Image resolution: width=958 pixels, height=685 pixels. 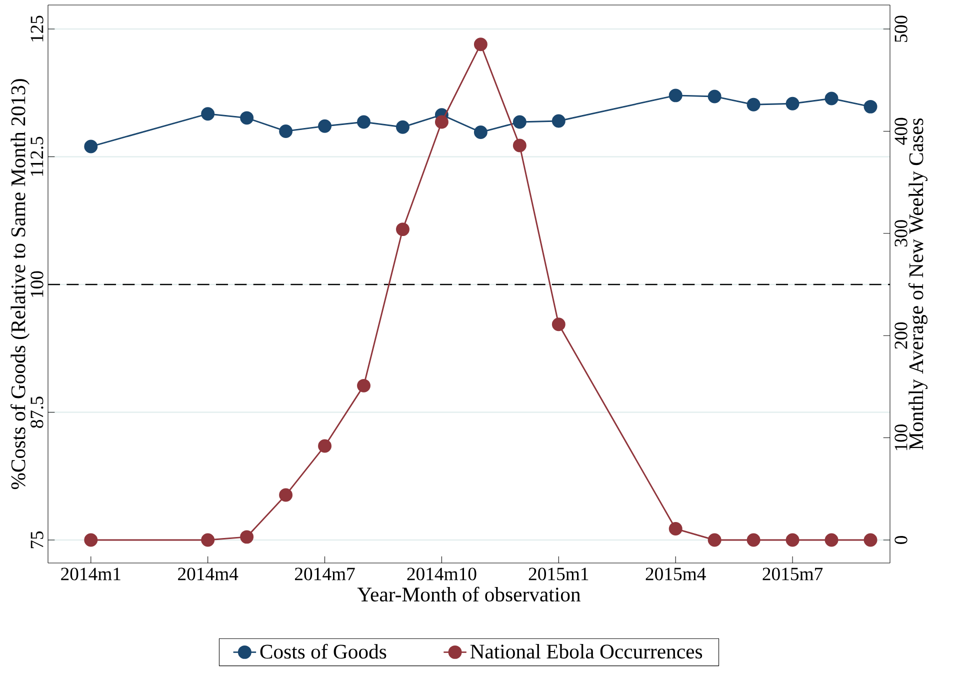 What do you see at coordinates (676, 574) in the screenshot?
I see `x-tick-label: 2015m4` at bounding box center [676, 574].